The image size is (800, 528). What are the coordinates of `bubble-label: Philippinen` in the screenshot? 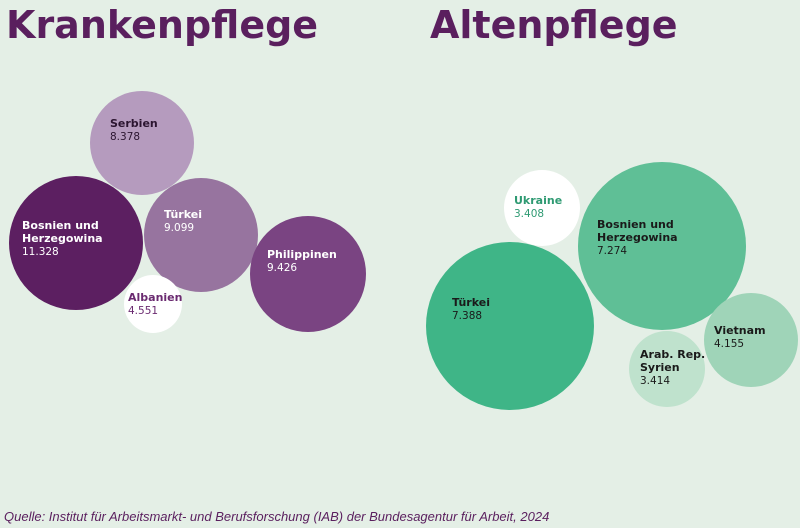 It's located at (302, 254).